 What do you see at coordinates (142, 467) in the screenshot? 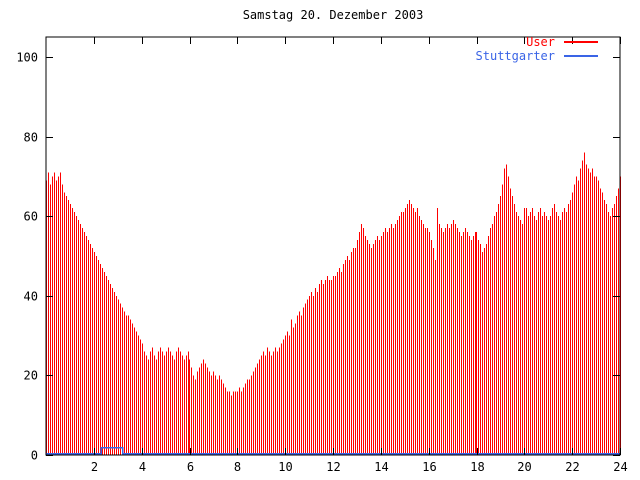
I see `x-tick-label: 4` at bounding box center [142, 467].